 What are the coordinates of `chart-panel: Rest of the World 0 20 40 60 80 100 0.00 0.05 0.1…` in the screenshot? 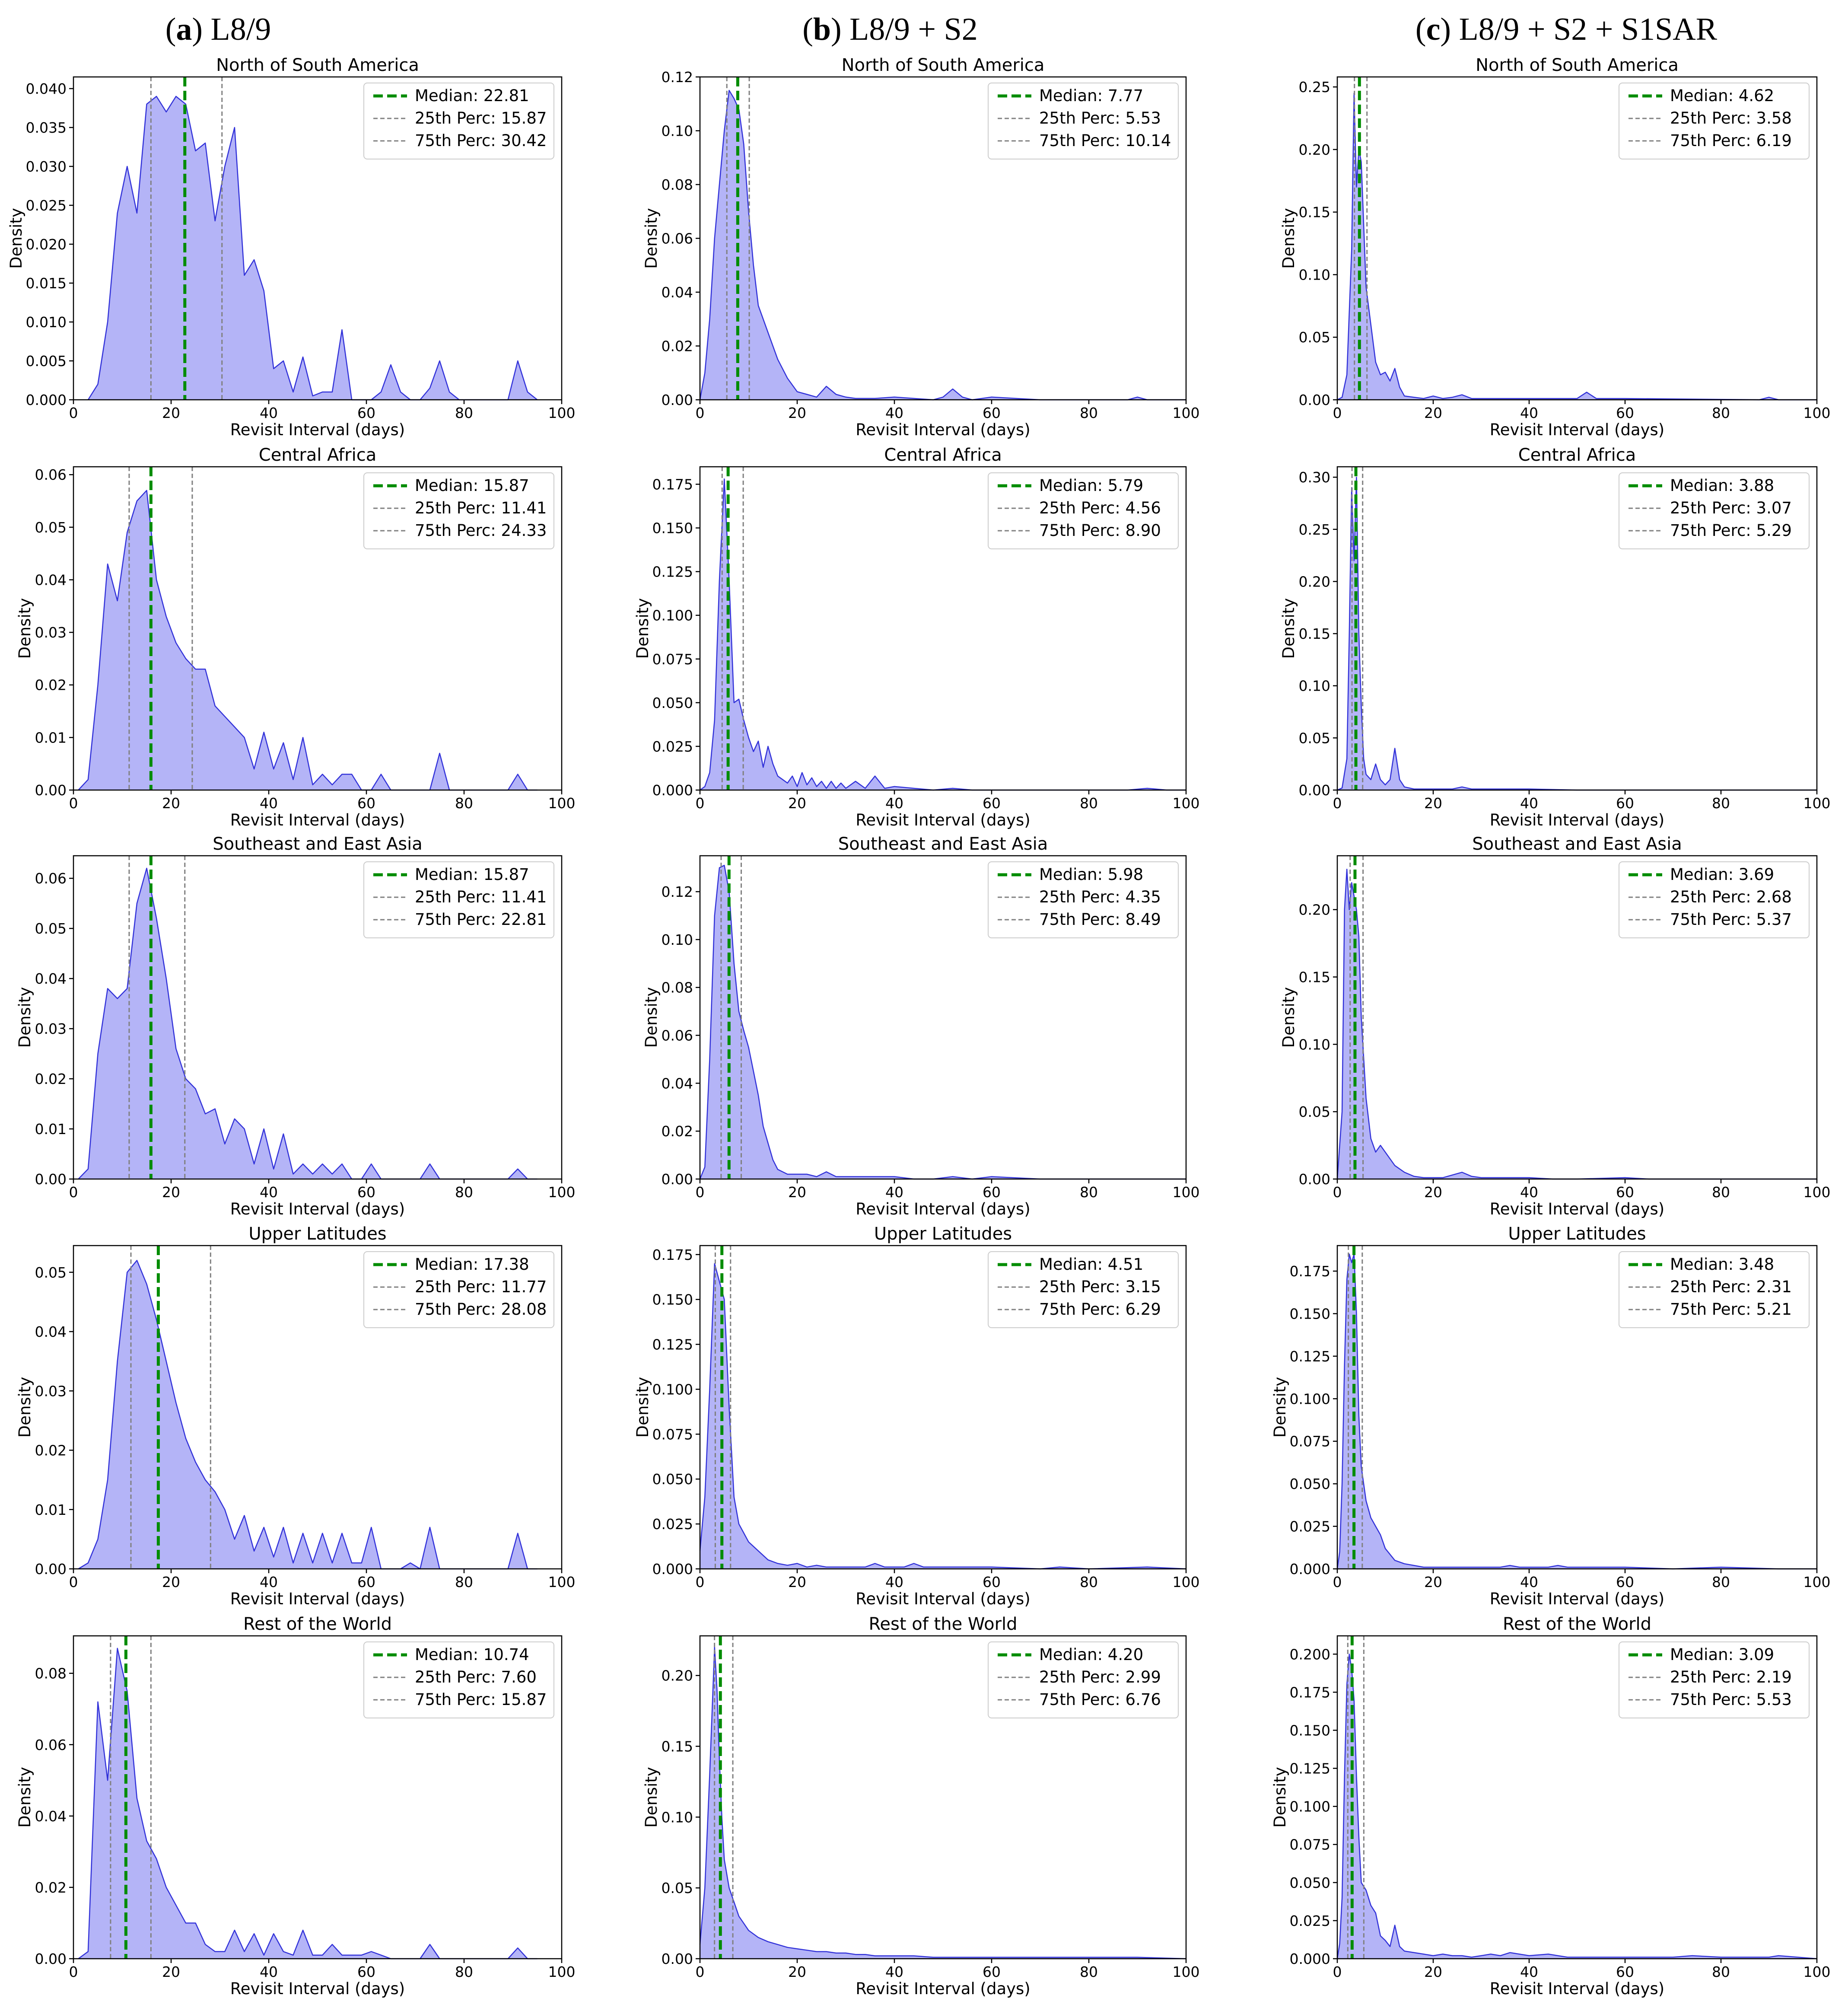 It's located at (921, 1806).